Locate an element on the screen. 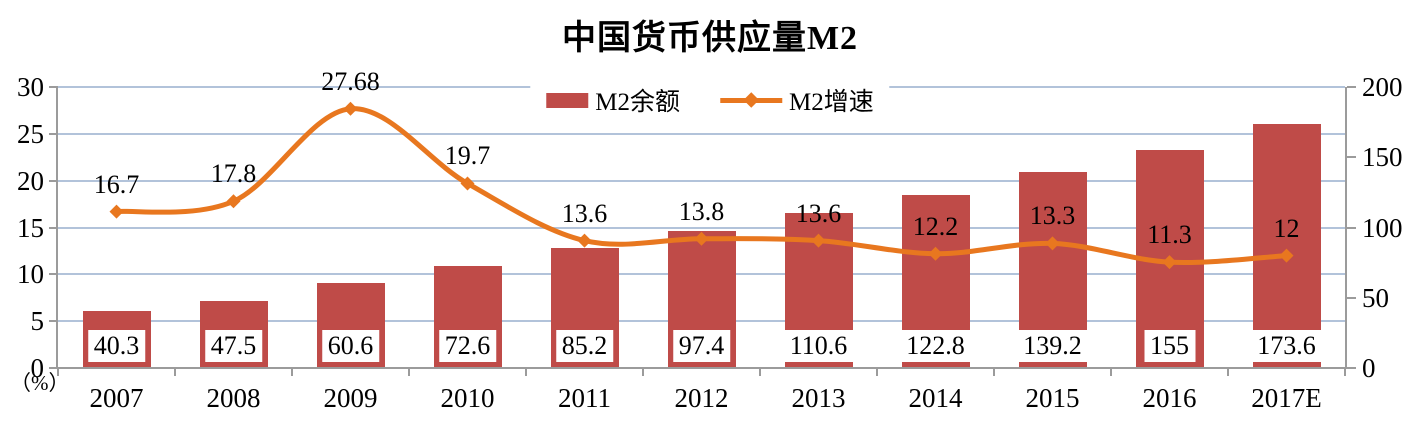 The image size is (1420, 429). x-axis-category-label: 2010 is located at coordinates (467, 398).